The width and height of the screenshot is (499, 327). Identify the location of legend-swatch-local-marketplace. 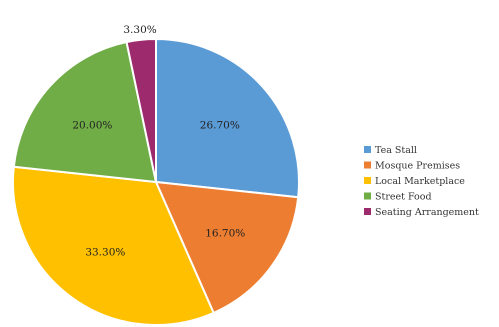
(367, 180).